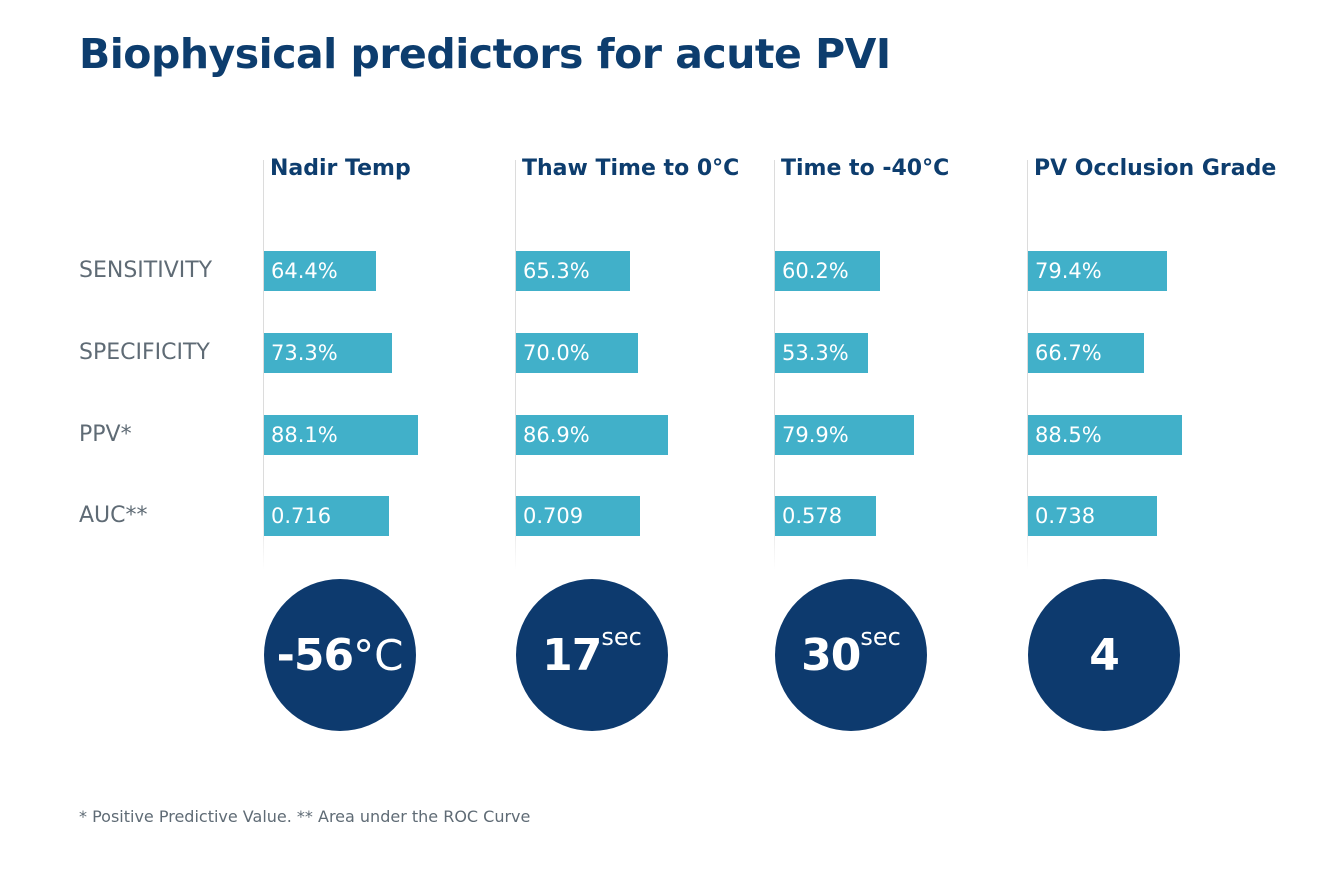  I want to click on bar-label-time-to-40-c-sensitivity: 60.2%, so click(815, 271).